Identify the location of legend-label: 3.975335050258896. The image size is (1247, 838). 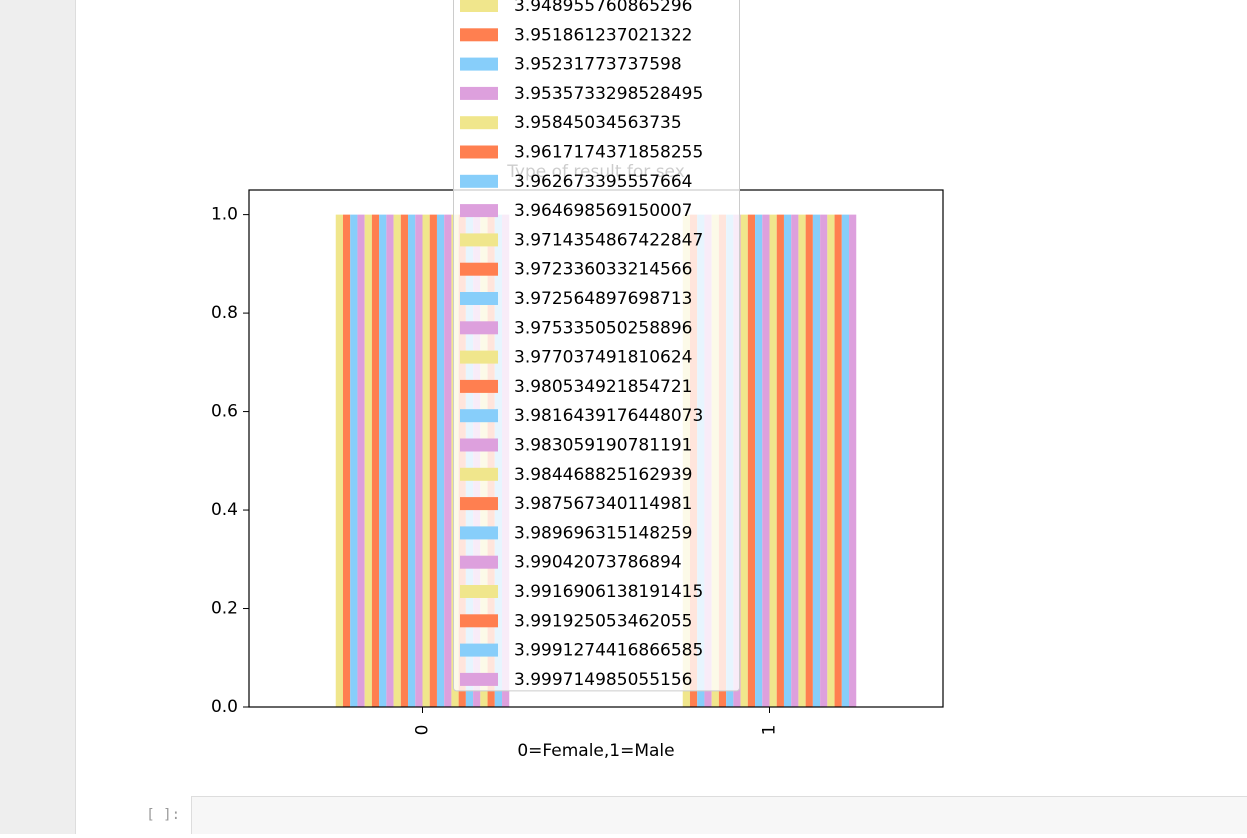
(603, 328).